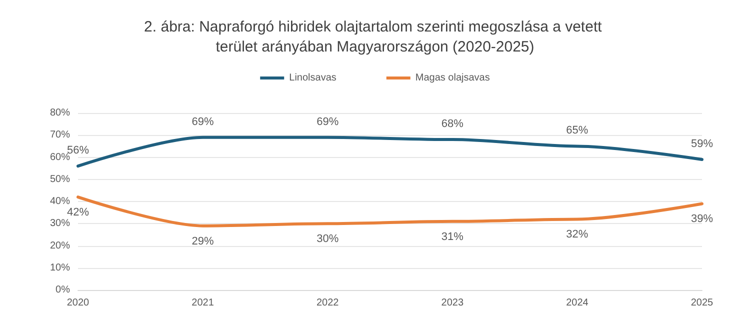 The width and height of the screenshot is (750, 326). What do you see at coordinates (60, 157) in the screenshot?
I see `y-tick-label: 60%` at bounding box center [60, 157].